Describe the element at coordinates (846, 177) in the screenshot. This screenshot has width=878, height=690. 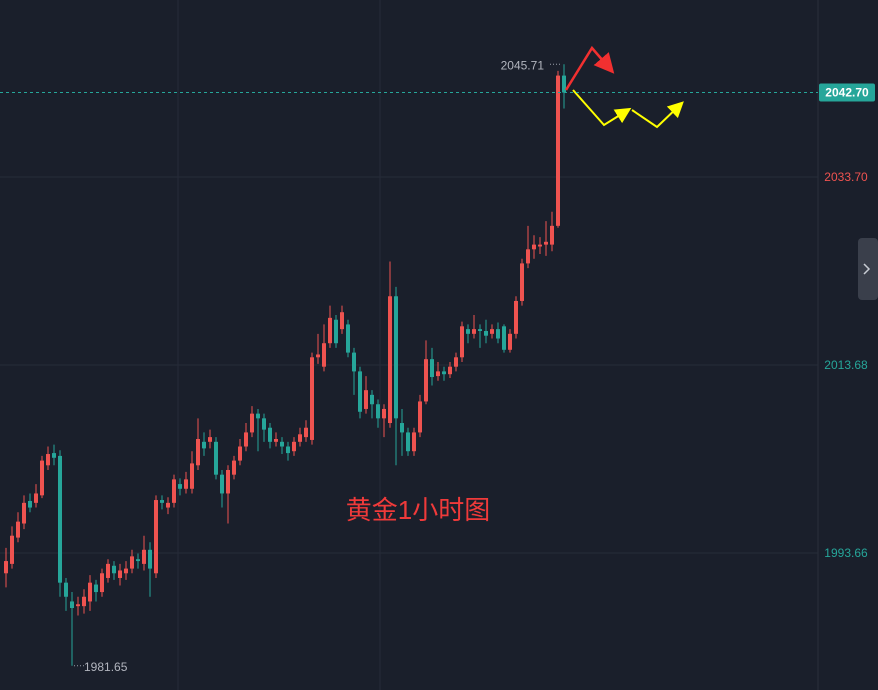
I see `y-tick-label: 2033.70` at that location.